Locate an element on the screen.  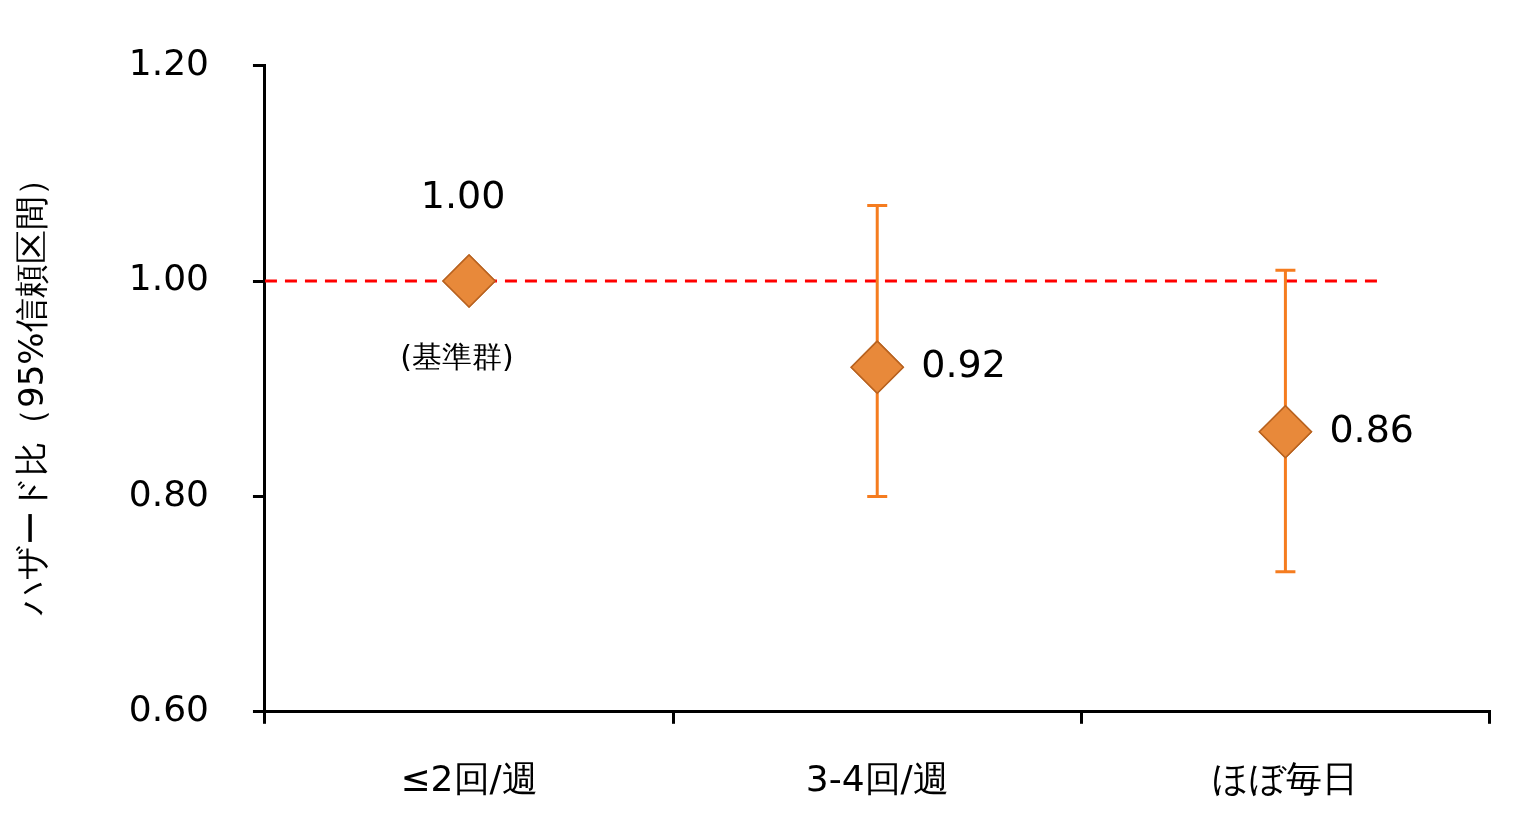
x-tick-label: 3-4回/週 is located at coordinates (877, 778).